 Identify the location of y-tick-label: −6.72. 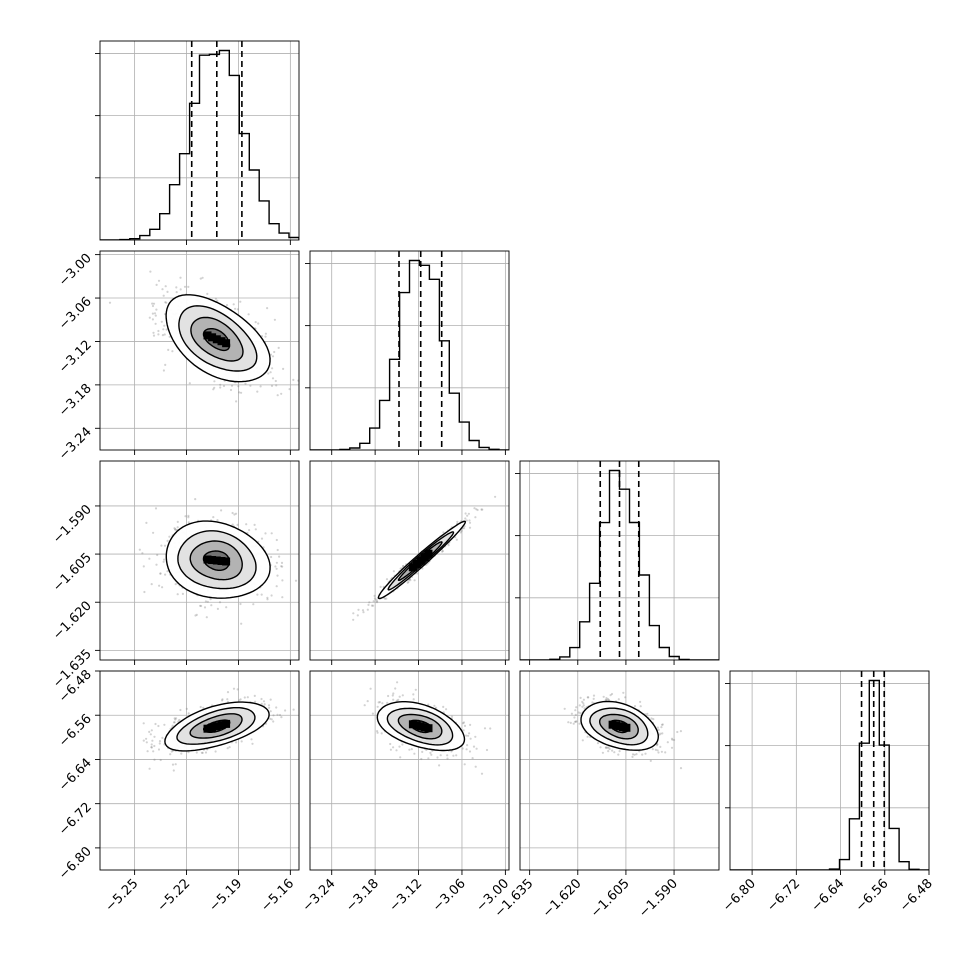
(75, 819).